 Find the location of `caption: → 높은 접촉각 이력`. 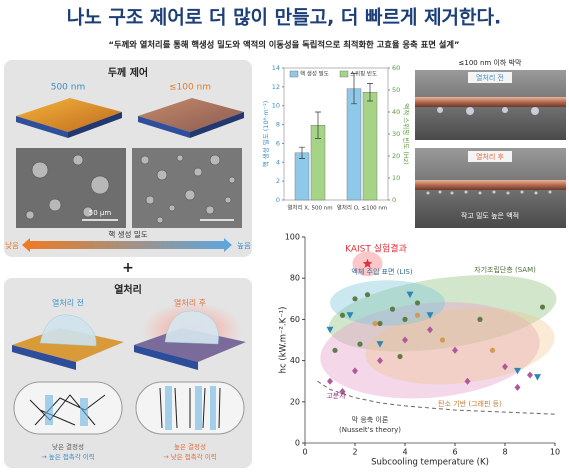

caption: → 높은 접촉각 이력 is located at coordinates (68, 456).